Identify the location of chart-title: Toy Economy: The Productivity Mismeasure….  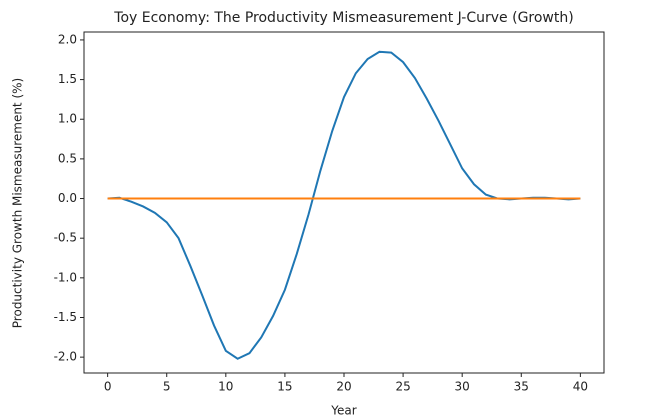
(343, 18).